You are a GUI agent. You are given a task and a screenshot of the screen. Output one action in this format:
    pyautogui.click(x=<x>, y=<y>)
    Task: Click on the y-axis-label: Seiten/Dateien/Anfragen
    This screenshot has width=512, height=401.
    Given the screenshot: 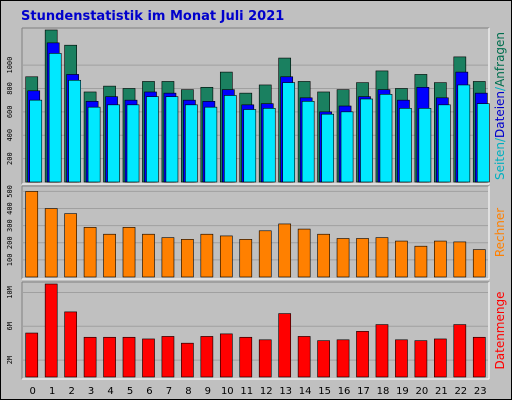 What is the action you would take?
    pyautogui.click(x=500, y=106)
    